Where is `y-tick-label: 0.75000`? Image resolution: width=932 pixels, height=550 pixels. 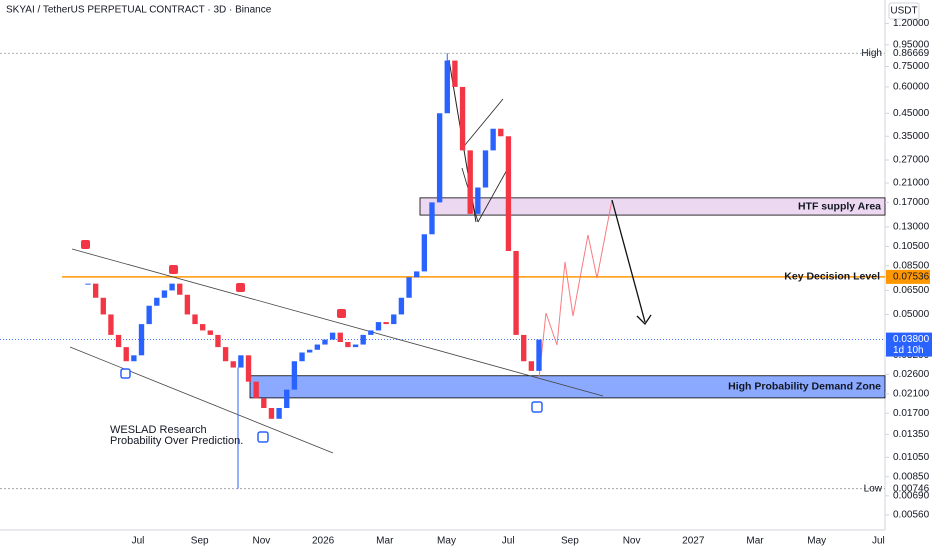
y-tick-label: 0.75000 is located at coordinates (911, 66).